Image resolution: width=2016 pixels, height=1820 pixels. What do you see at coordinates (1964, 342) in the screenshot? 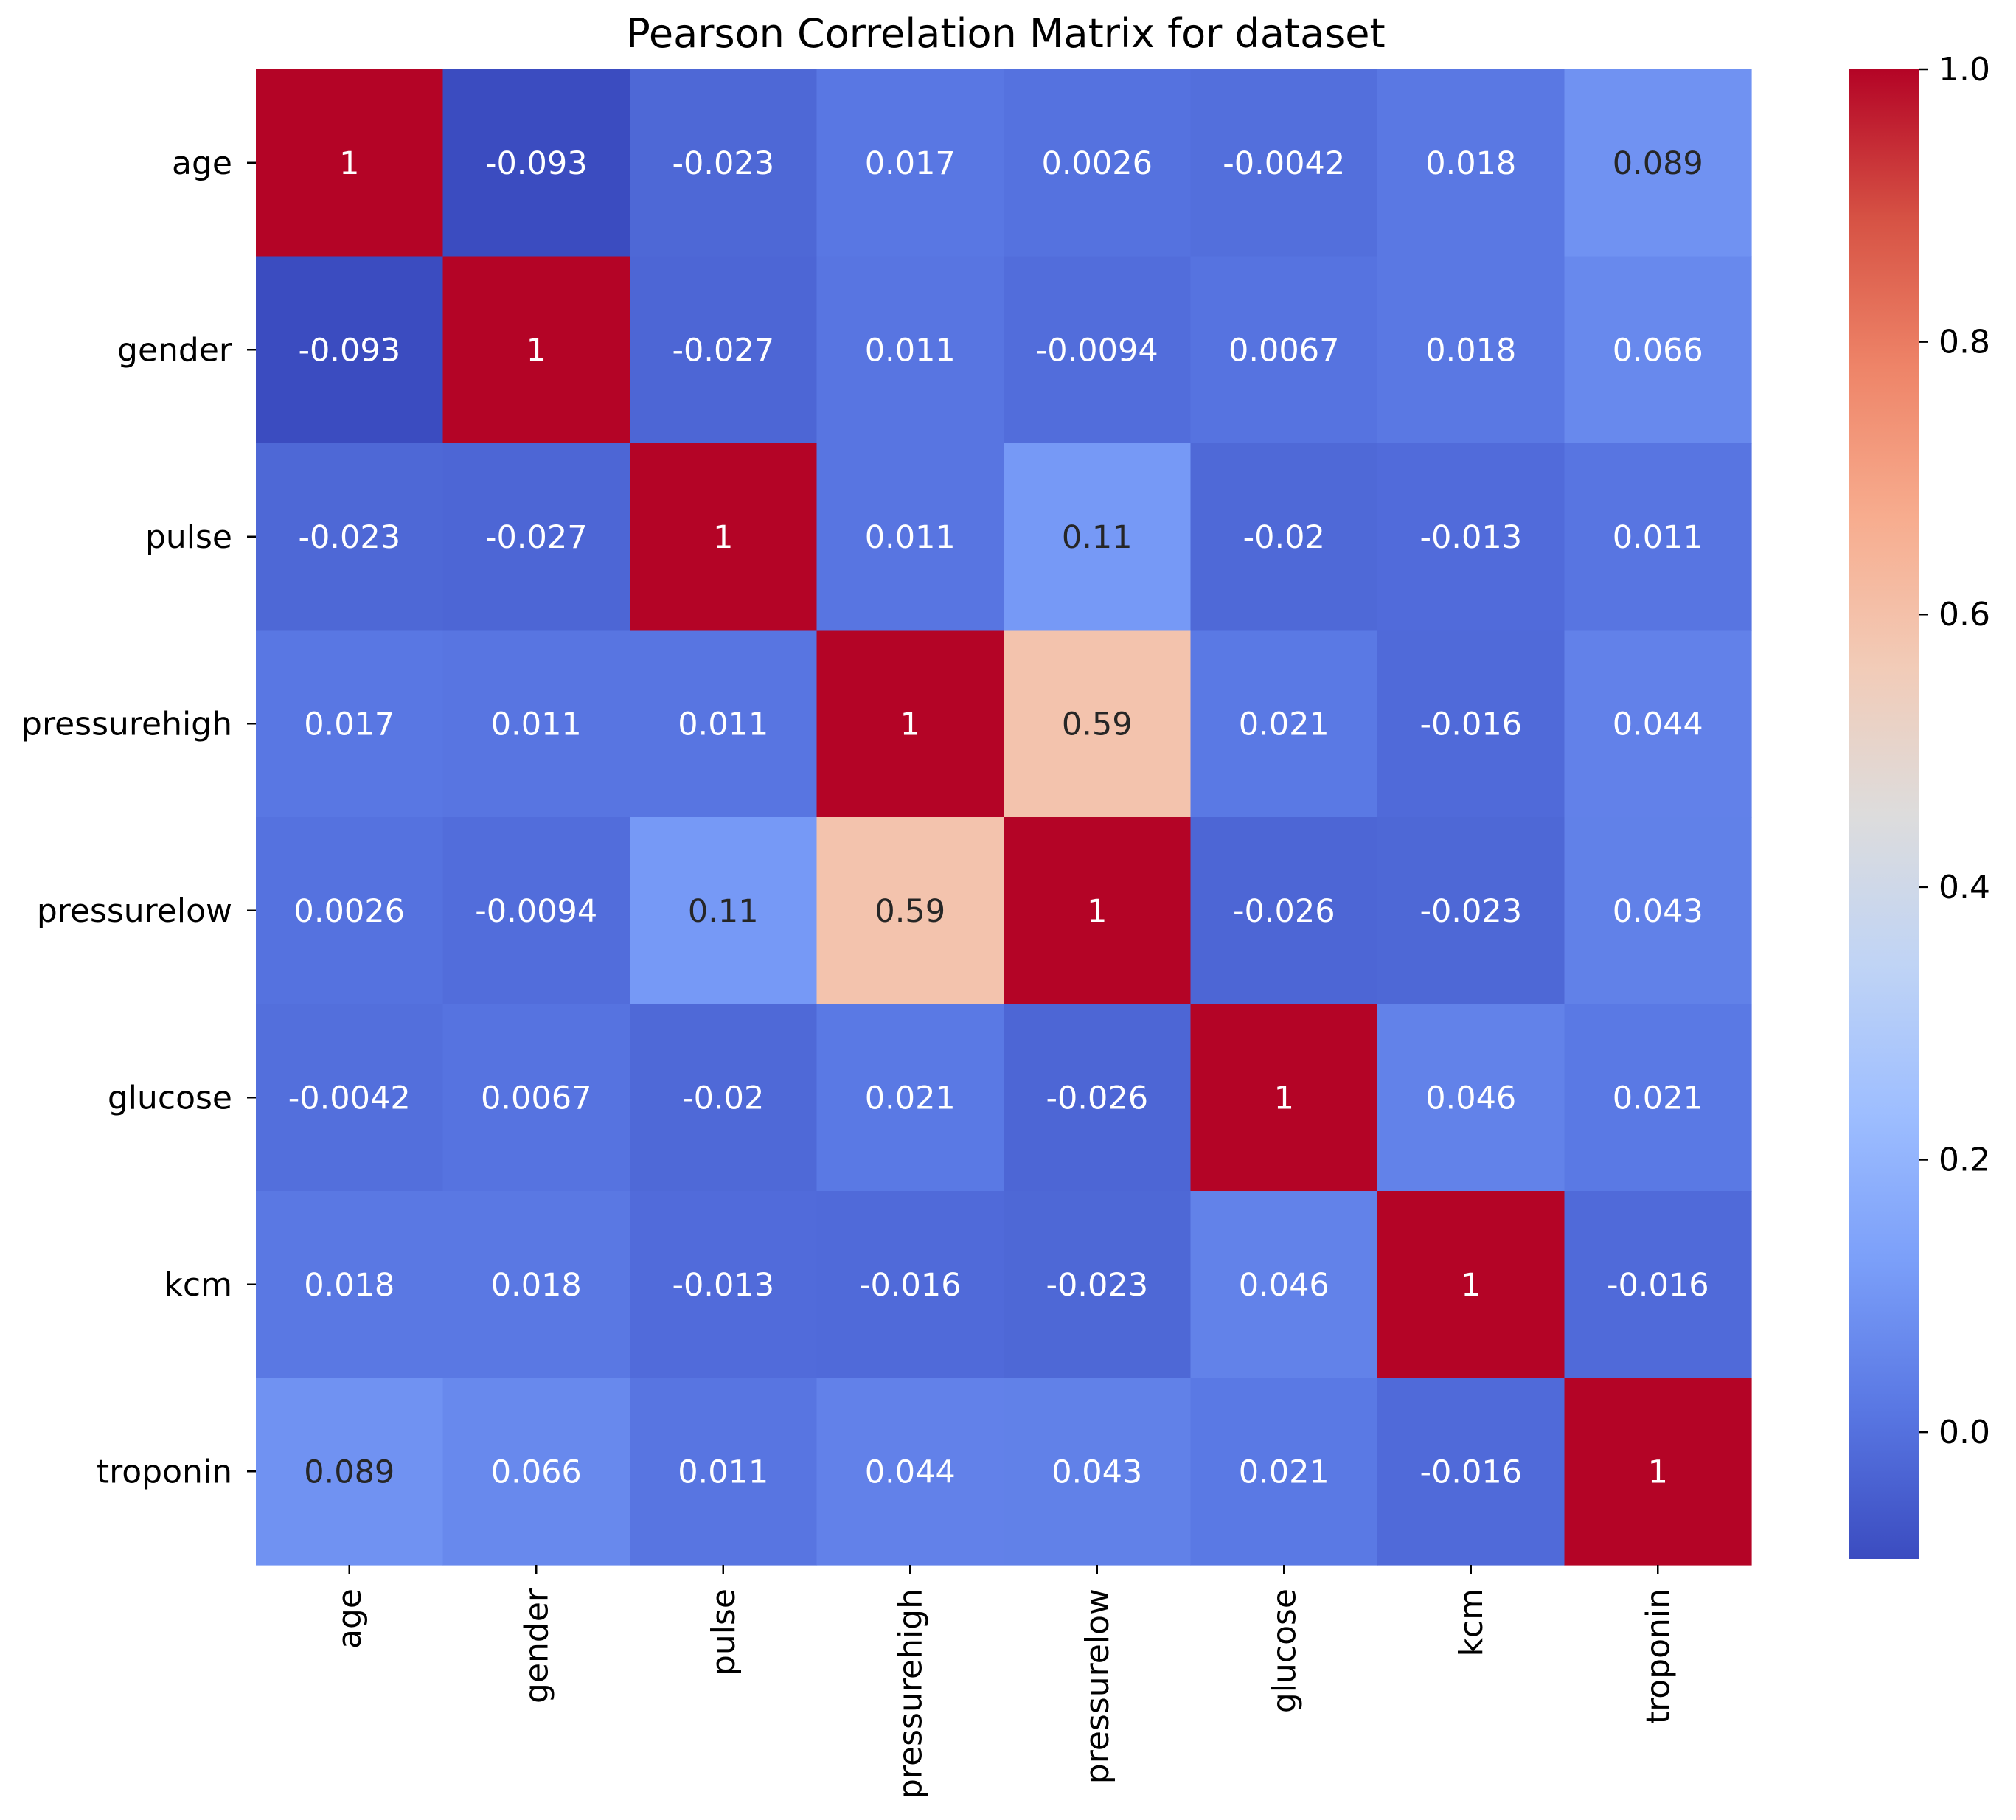
I see `colorbar-tick-label: 0.8` at bounding box center [1964, 342].